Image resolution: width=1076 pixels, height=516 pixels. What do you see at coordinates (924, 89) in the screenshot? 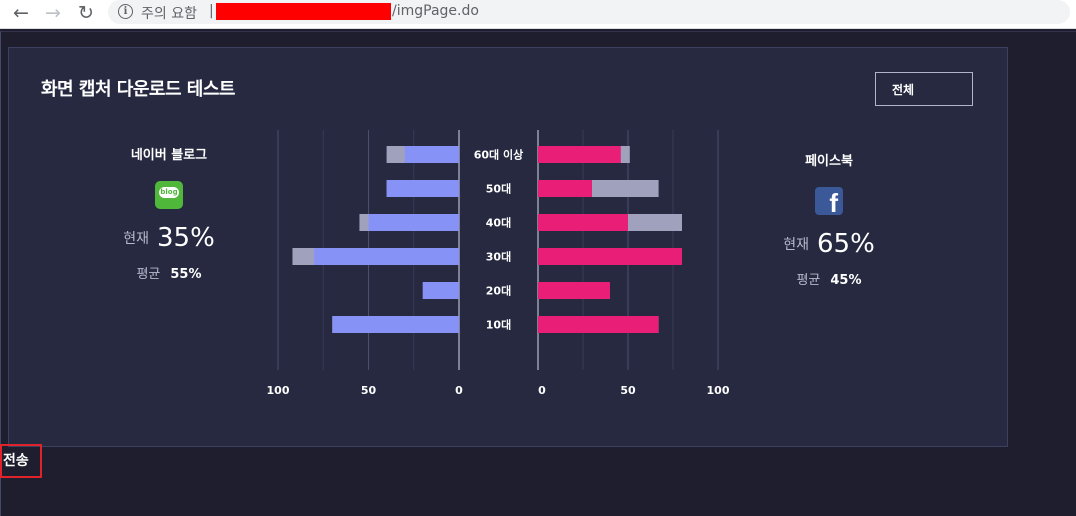
I see `filter-select: 전체` at bounding box center [924, 89].